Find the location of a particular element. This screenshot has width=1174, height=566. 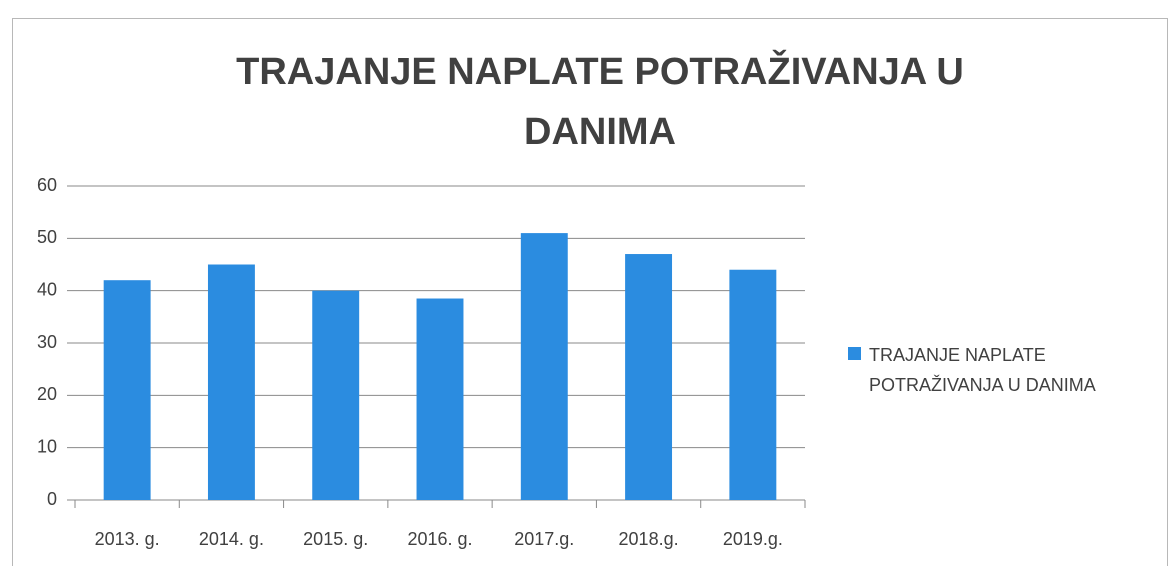

y-tick-label: 0 is located at coordinates (52, 499).